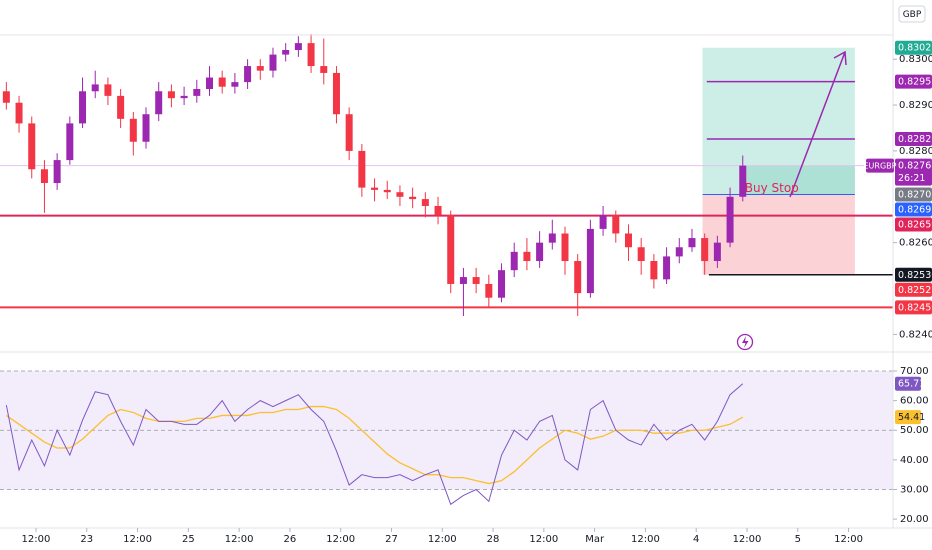 Image resolution: width=932 pixels, height=550 pixels. I want to click on countdown-label: 26:21, so click(911, 178).